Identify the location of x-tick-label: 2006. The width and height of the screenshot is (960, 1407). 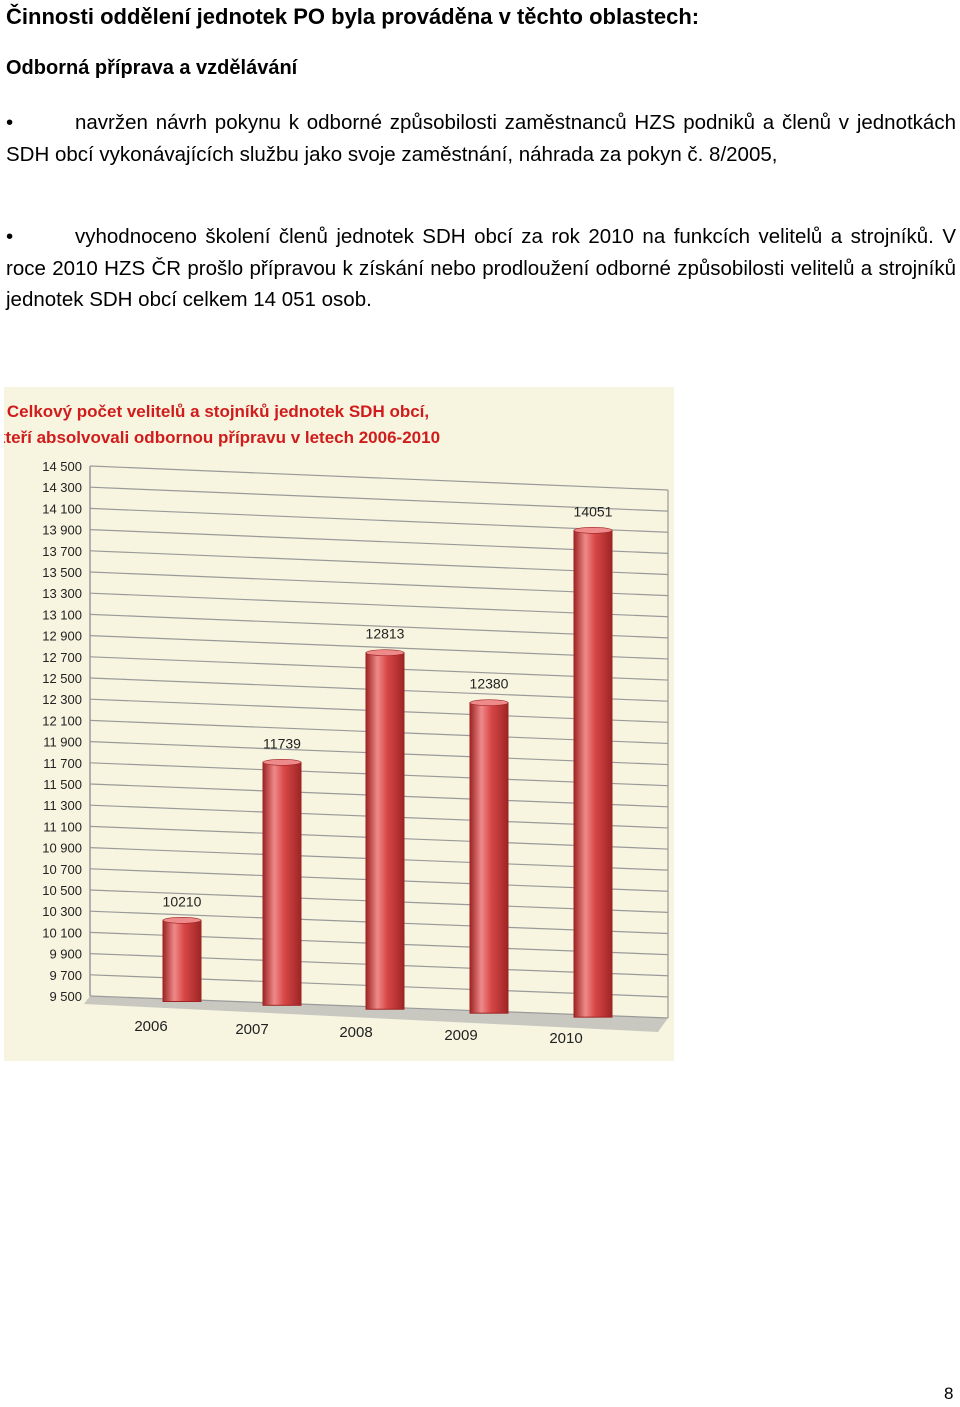
(150, 1026).